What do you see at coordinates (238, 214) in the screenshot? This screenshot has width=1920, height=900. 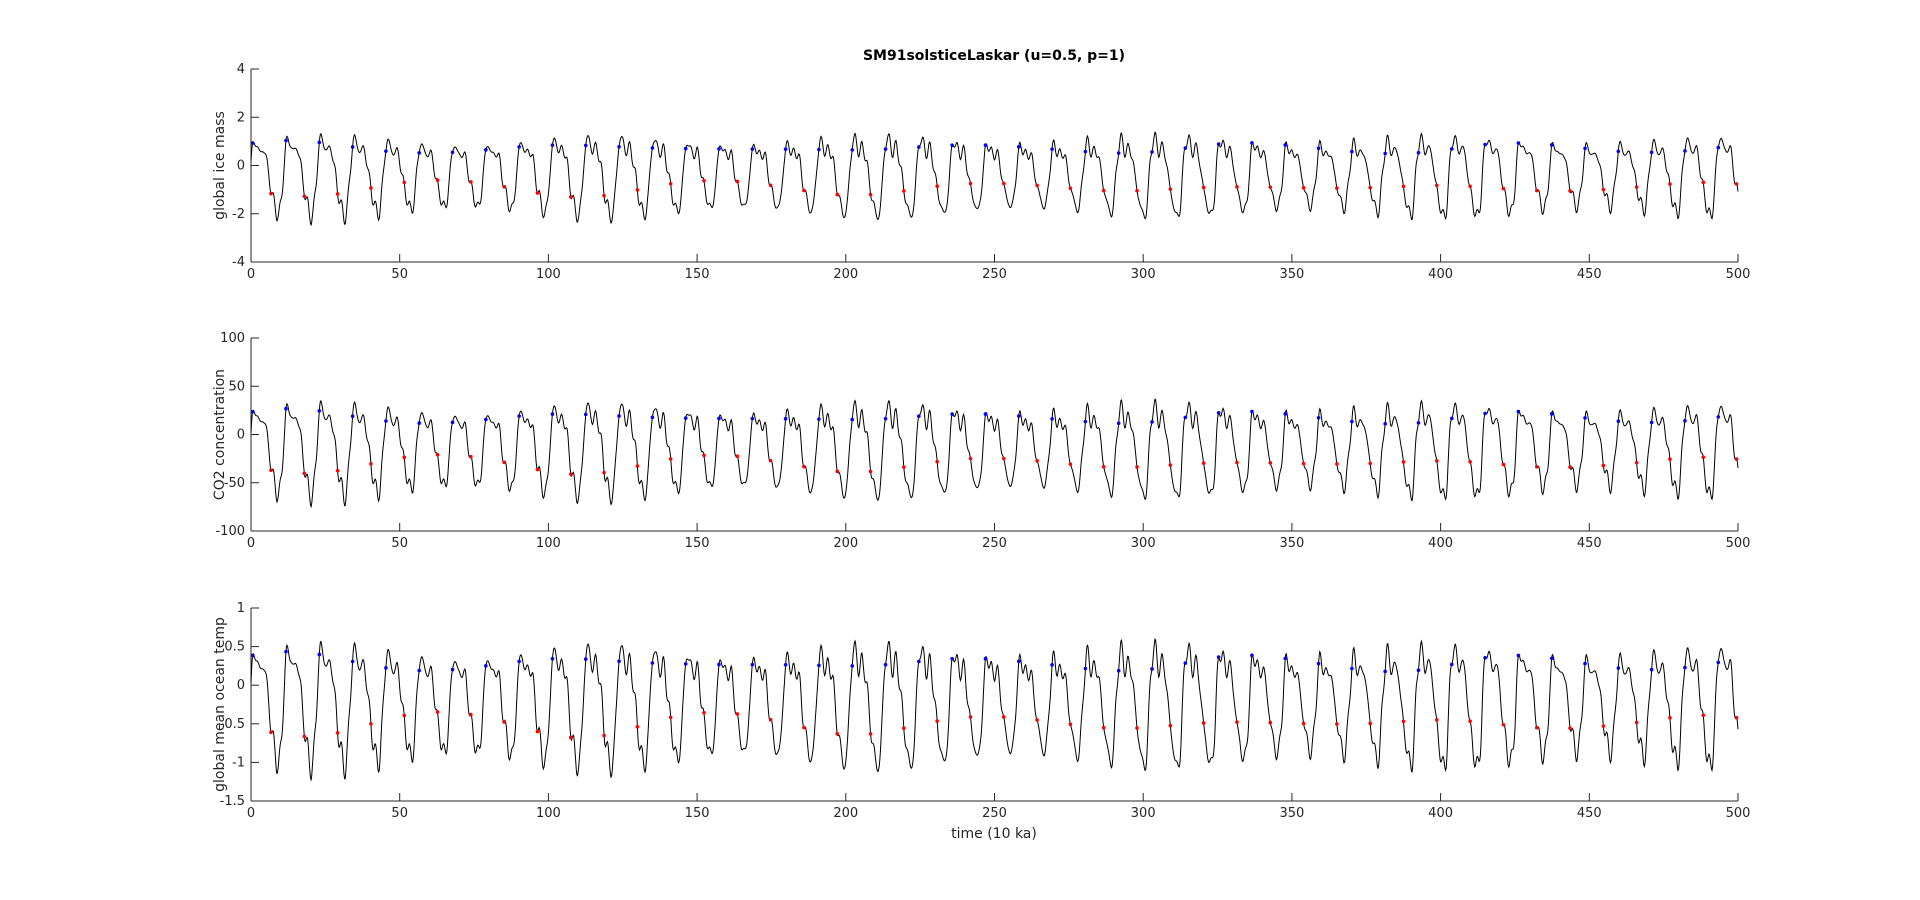 I see `y-tick-label: -2` at bounding box center [238, 214].